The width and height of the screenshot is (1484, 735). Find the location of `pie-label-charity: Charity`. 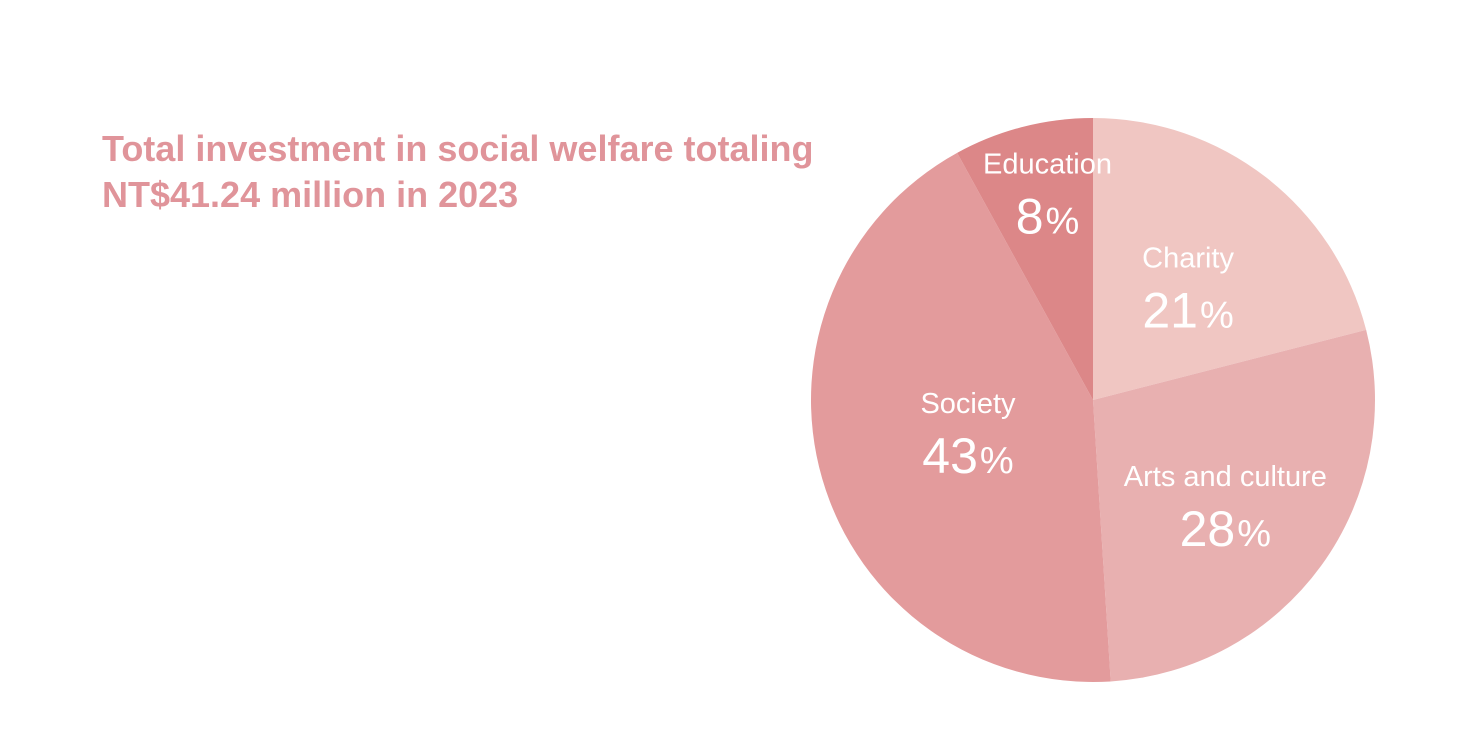

pie-label-charity: Charity is located at coordinates (1188, 258).